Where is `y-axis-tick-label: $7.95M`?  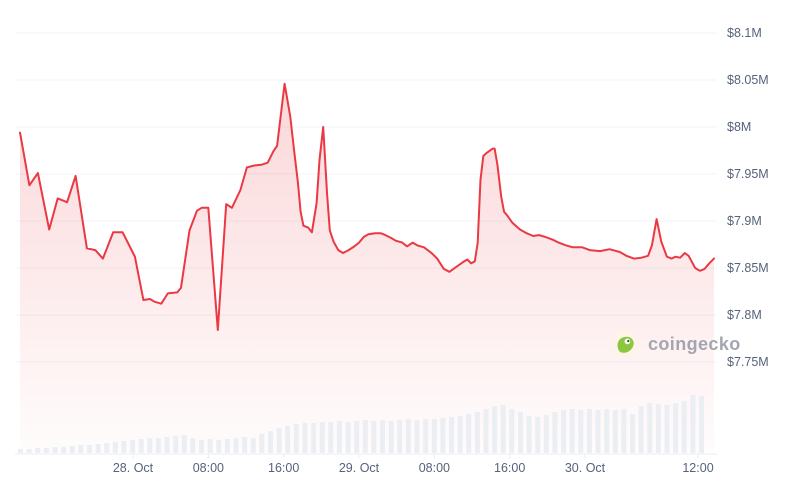 y-axis-tick-label: $7.95M is located at coordinates (748, 174).